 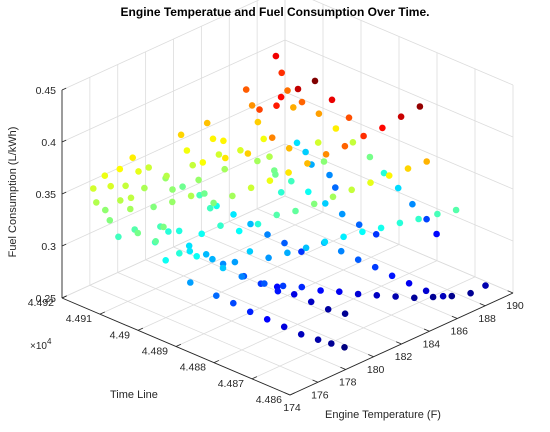 I want to click on y-tick-label: 4.492, so click(x=41, y=303).